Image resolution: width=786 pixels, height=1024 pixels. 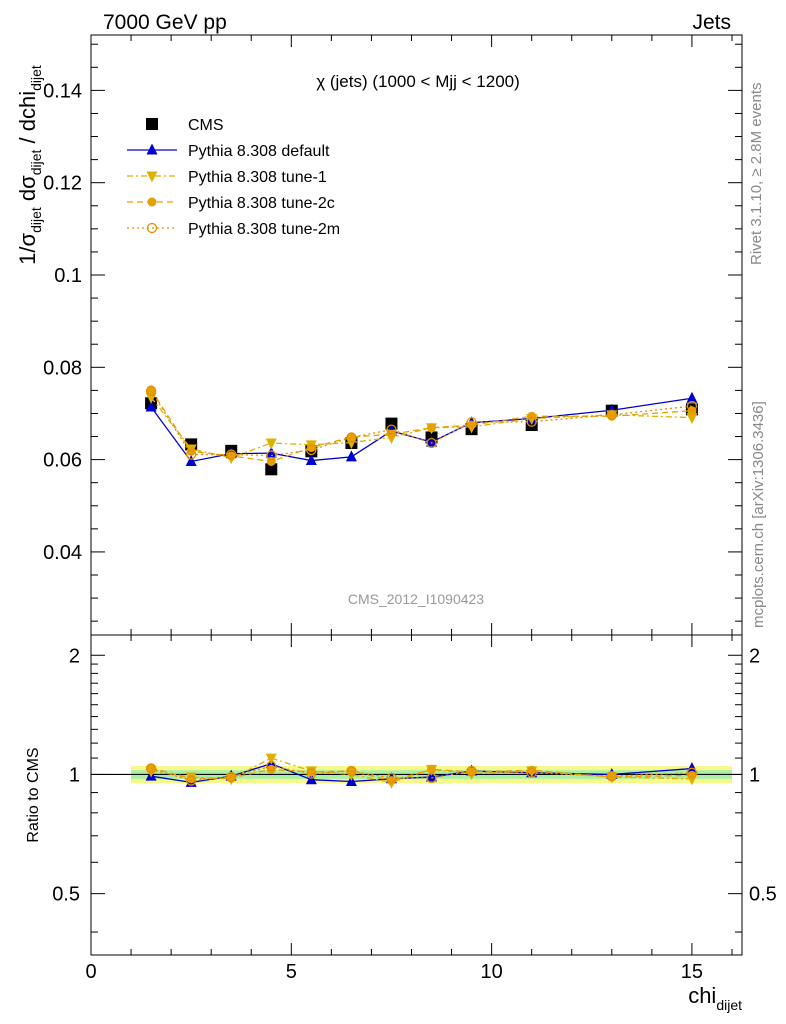 What do you see at coordinates (264, 229) in the screenshot?
I see `legend-label: Pythia 8.308 tune-2m` at bounding box center [264, 229].